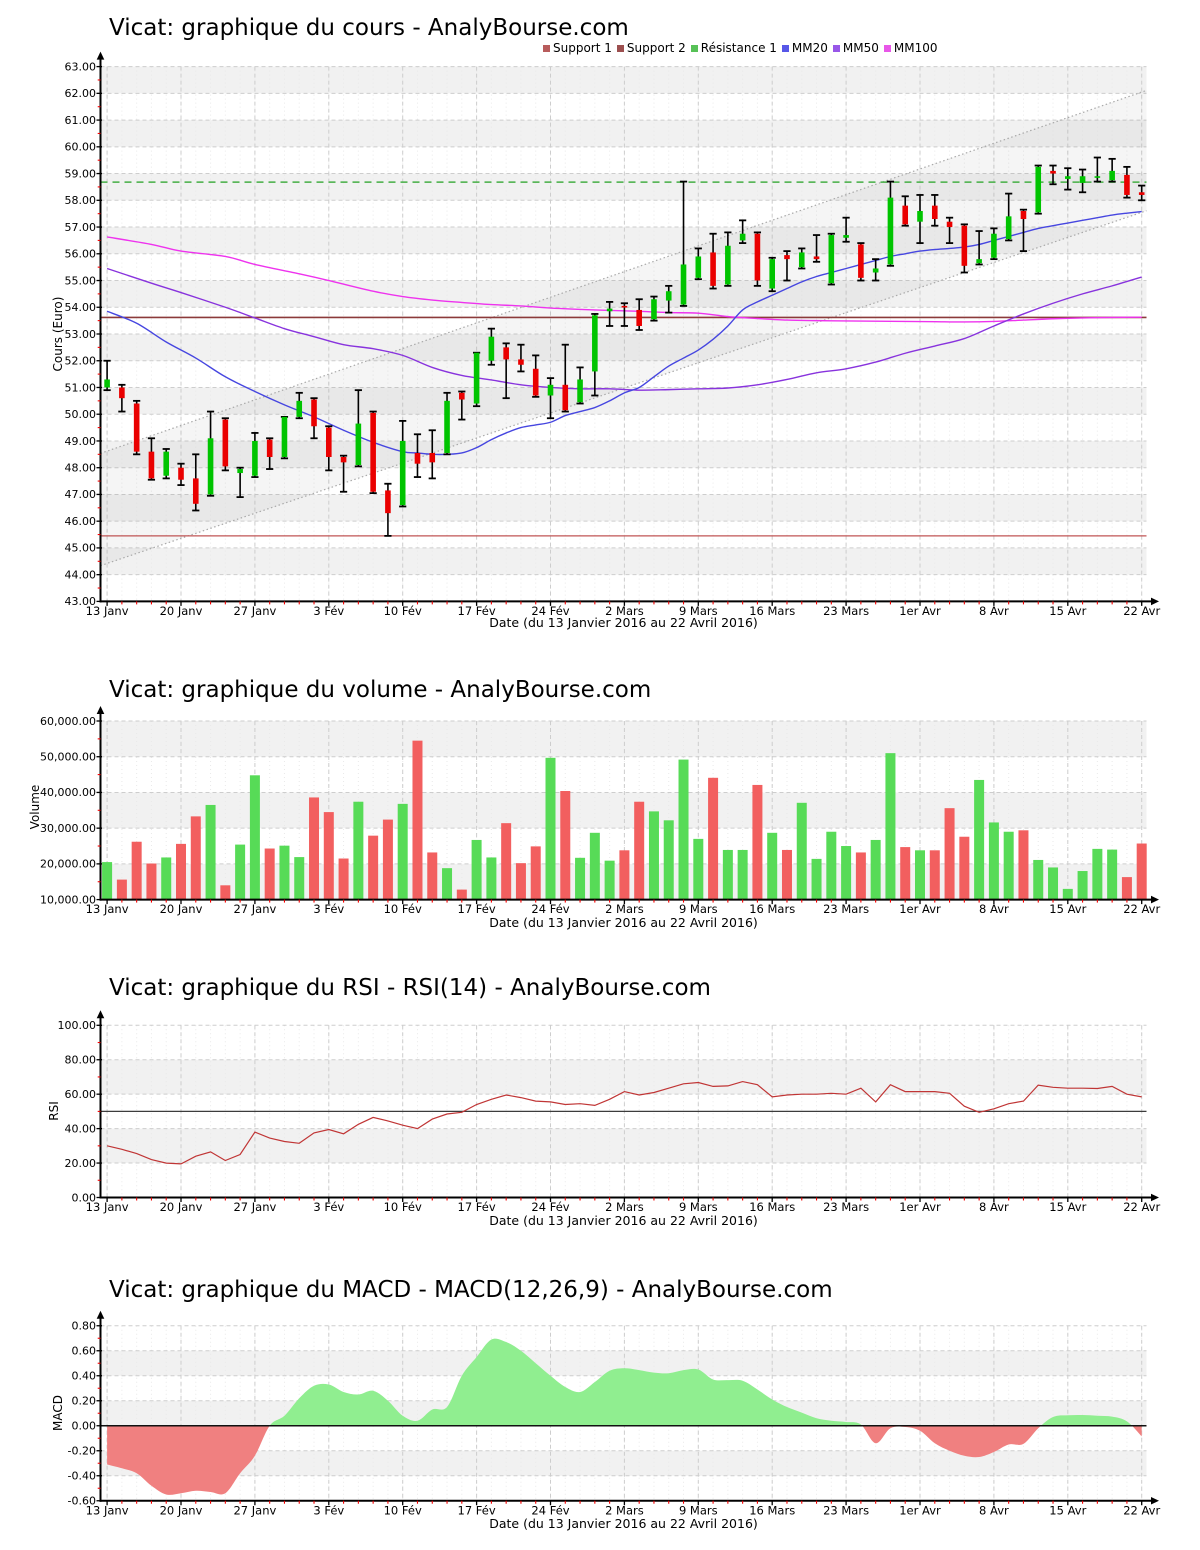  Describe the element at coordinates (84, 1376) in the screenshot. I see `macd-y-tick-label: 0.40` at that location.